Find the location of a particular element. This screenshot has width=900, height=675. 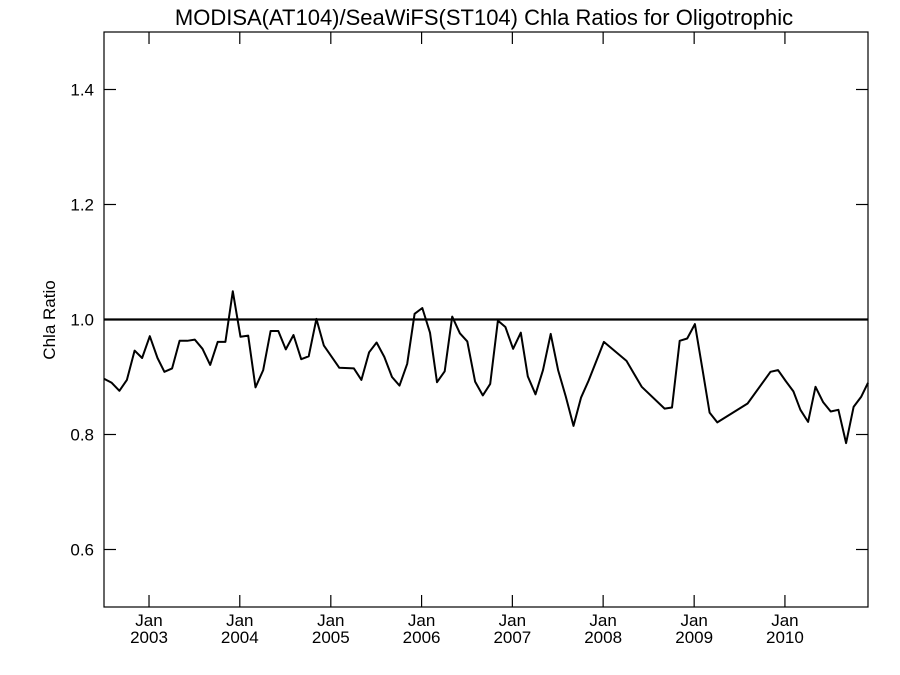

x-tick-label-year: 2008 is located at coordinates (603, 637).